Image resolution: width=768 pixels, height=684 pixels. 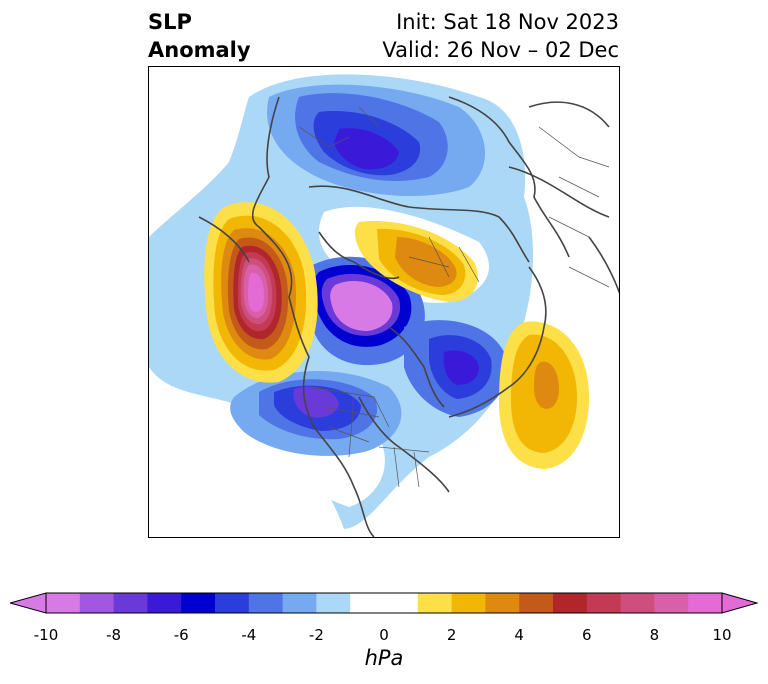 I want to click on positive-lobe-west-peak, so click(x=256, y=292).